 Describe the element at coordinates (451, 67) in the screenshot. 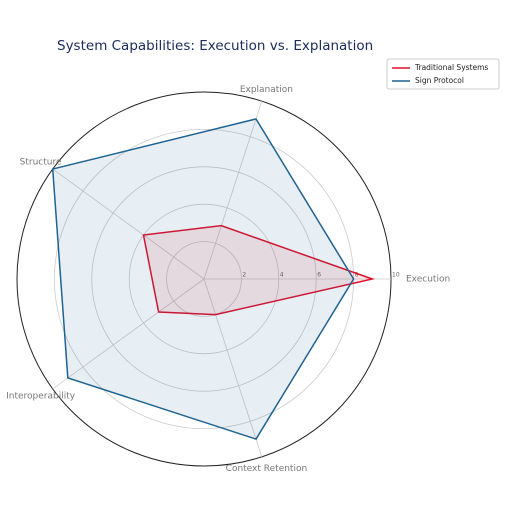

I see `legend-label: Traditional Systems` at that location.